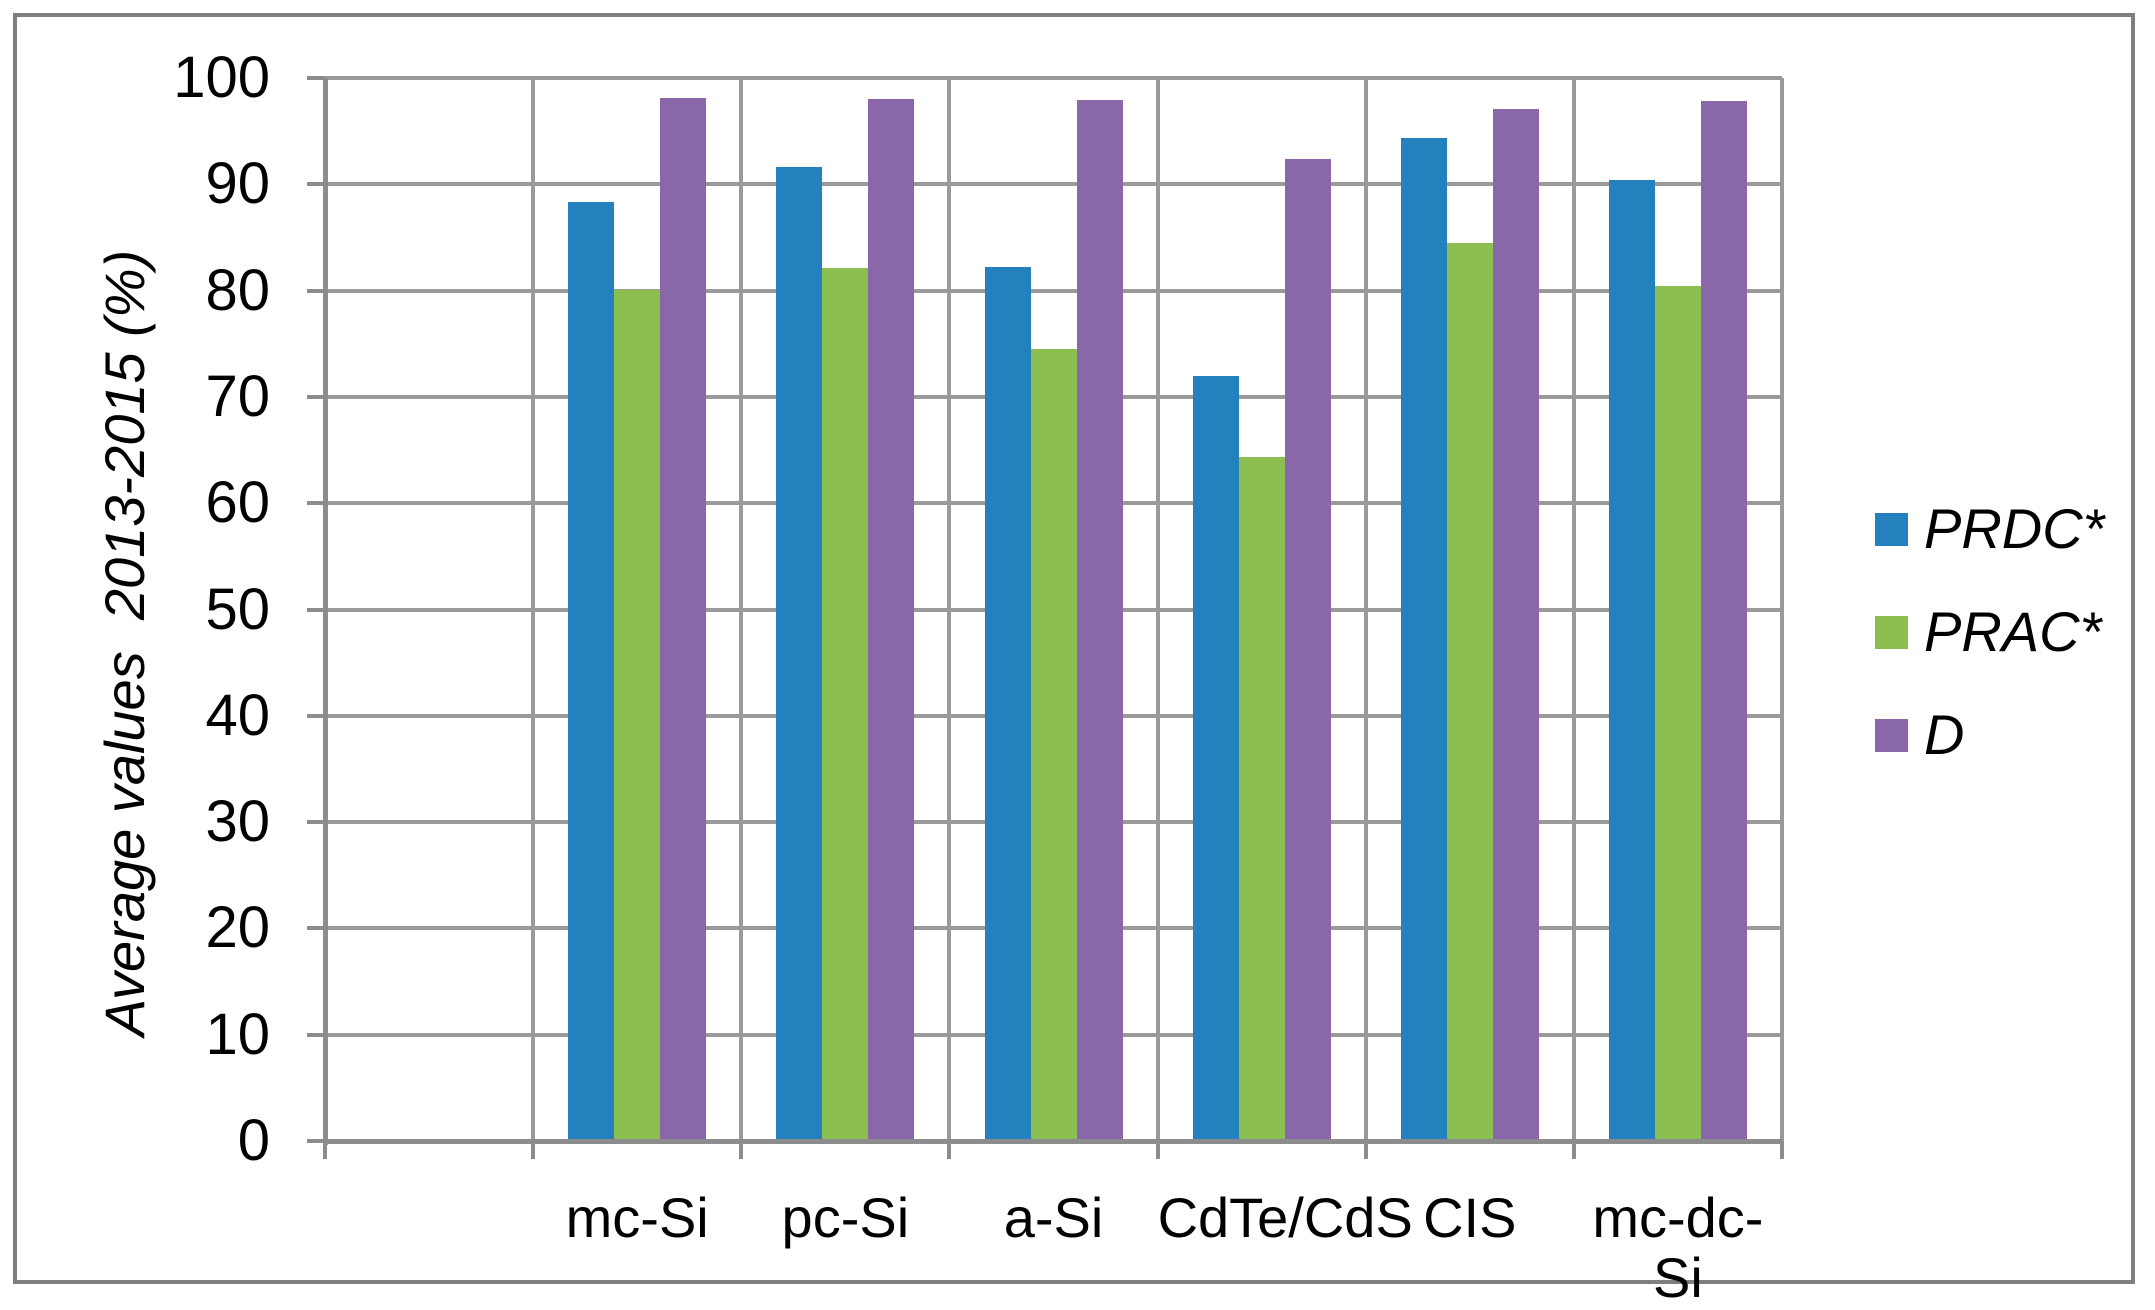 This screenshot has height=1310, width=2155. Describe the element at coordinates (1891, 735) in the screenshot. I see `legend-swatch-d` at that location.